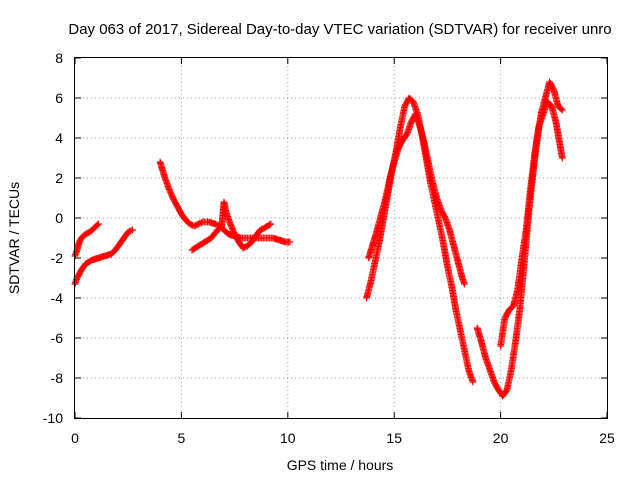 The width and height of the screenshot is (640, 480). Describe the element at coordinates (75, 438) in the screenshot. I see `x-tick-label: 0` at that location.